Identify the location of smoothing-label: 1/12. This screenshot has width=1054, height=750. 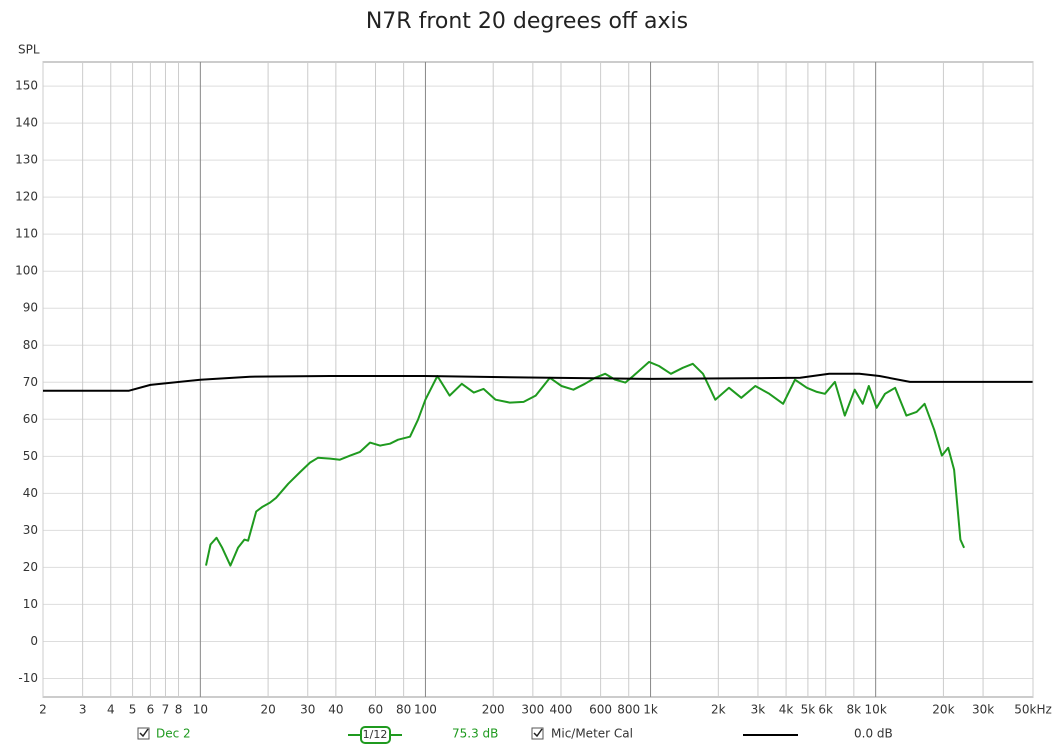
(375, 734).